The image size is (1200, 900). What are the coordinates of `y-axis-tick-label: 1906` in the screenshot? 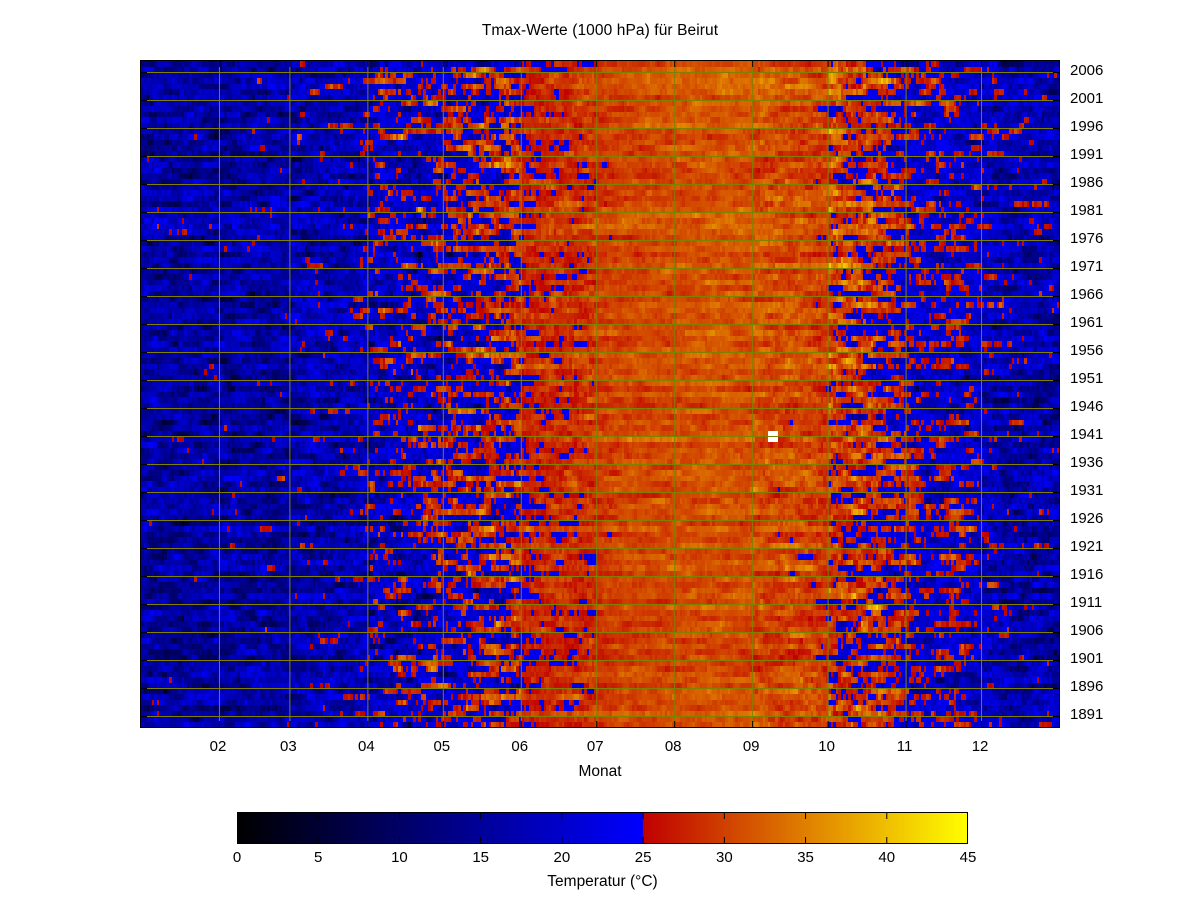 It's located at (1087, 630).